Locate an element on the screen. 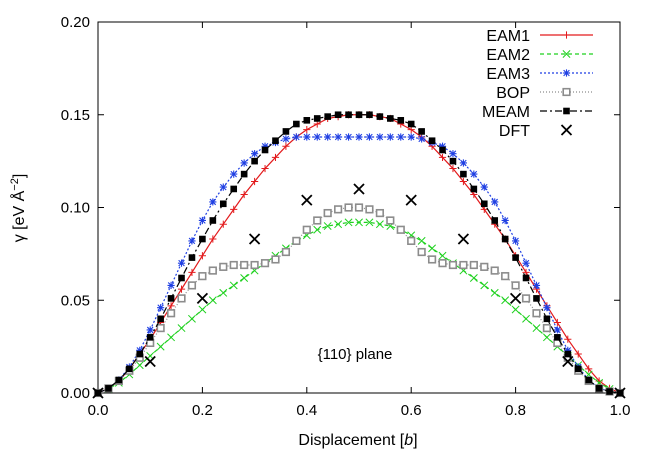  y-tick-label: 0.20 is located at coordinates (75, 22).